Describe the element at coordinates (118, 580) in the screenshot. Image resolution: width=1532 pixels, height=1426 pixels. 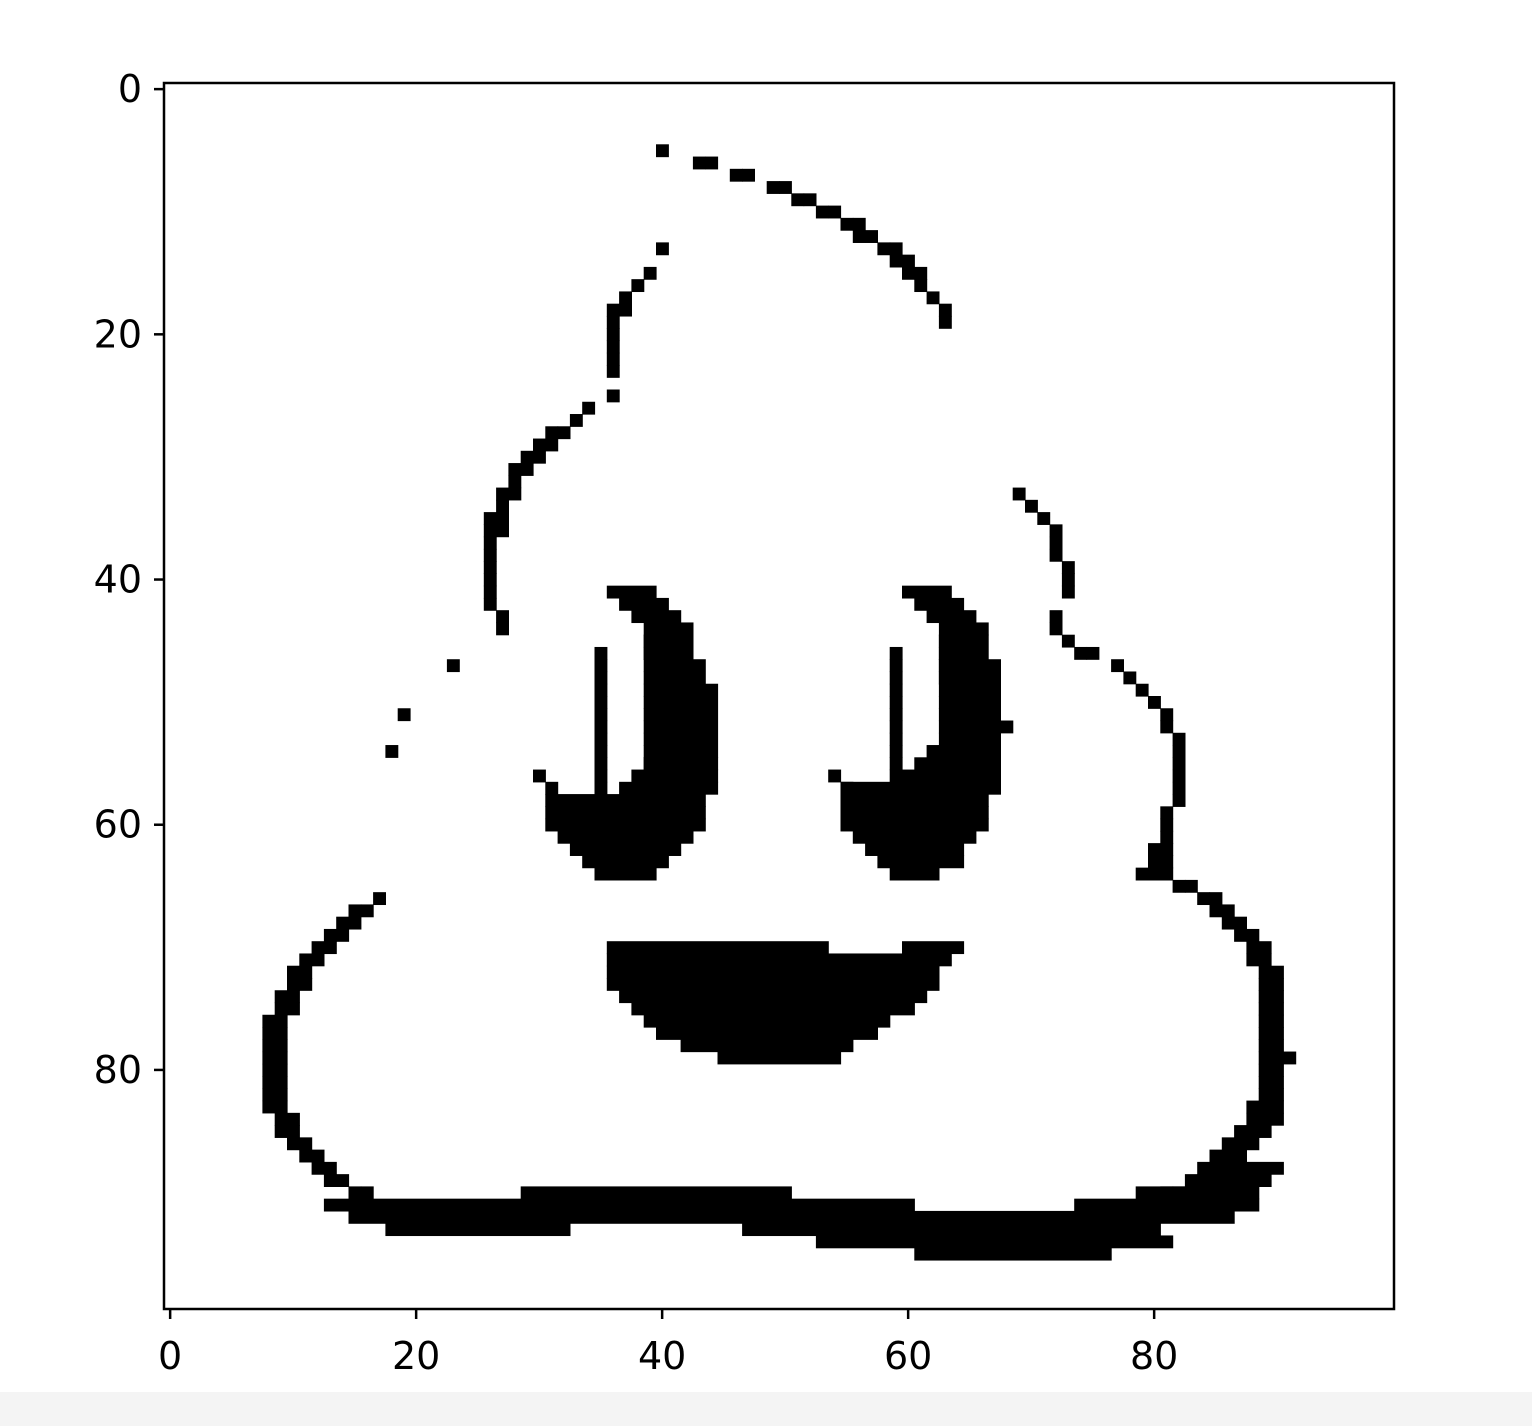
I see `y-tick-label: 40` at that location.